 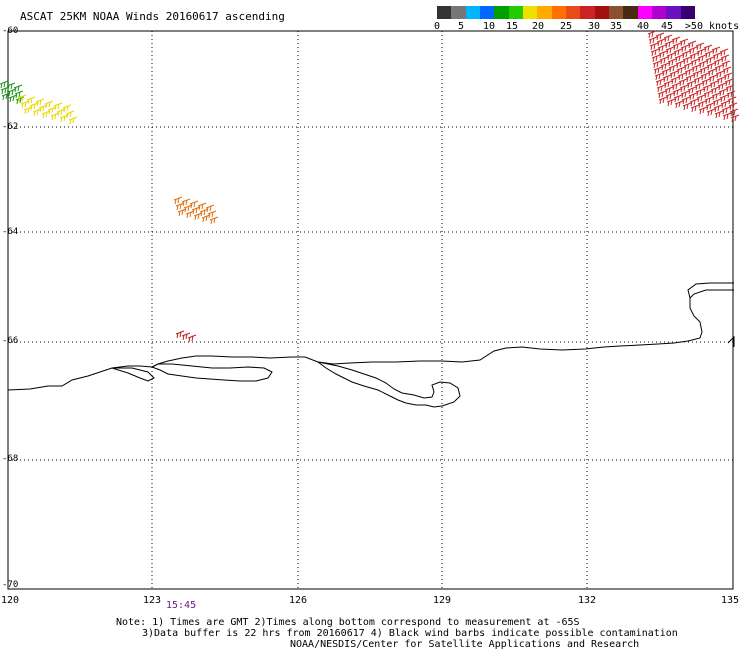 What do you see at coordinates (10, 459) in the screenshot?
I see `lat-label: -68` at bounding box center [10, 459].